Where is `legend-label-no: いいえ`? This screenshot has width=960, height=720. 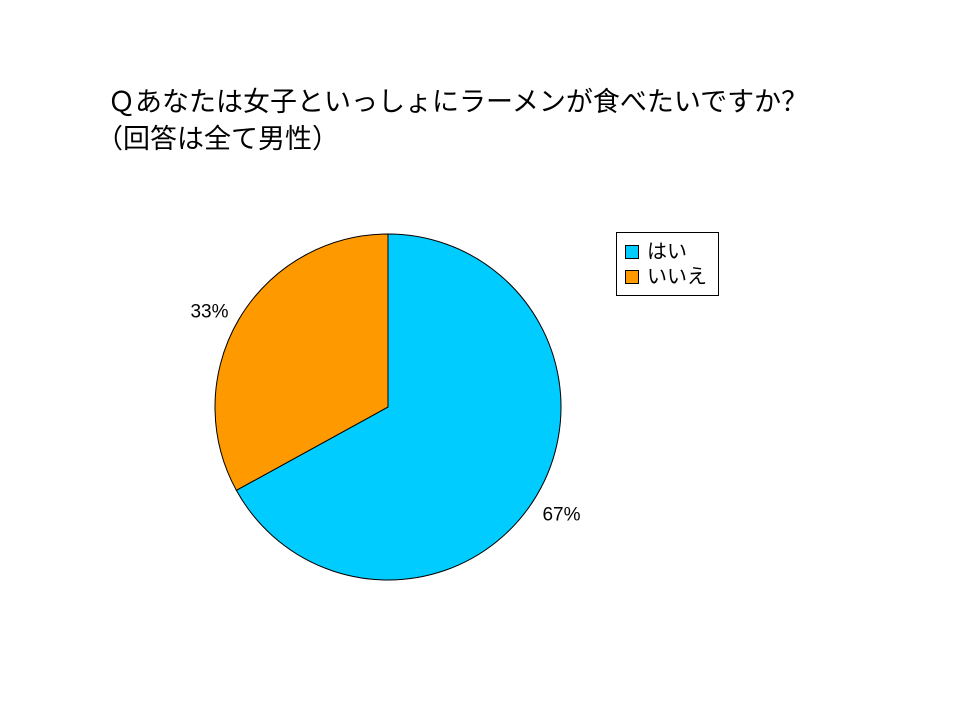
legend-label-no: いいえ is located at coordinates (677, 276).